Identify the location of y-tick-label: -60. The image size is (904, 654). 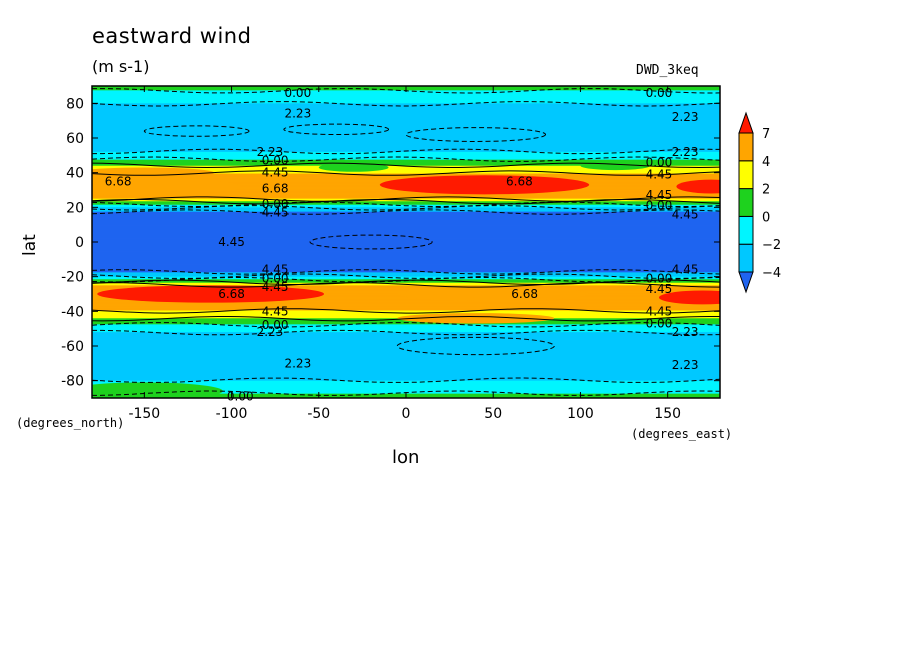
(72, 347).